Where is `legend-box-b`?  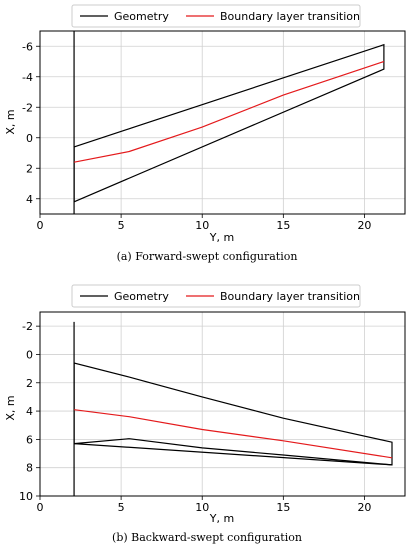
legend-box-b is located at coordinates (216, 296).